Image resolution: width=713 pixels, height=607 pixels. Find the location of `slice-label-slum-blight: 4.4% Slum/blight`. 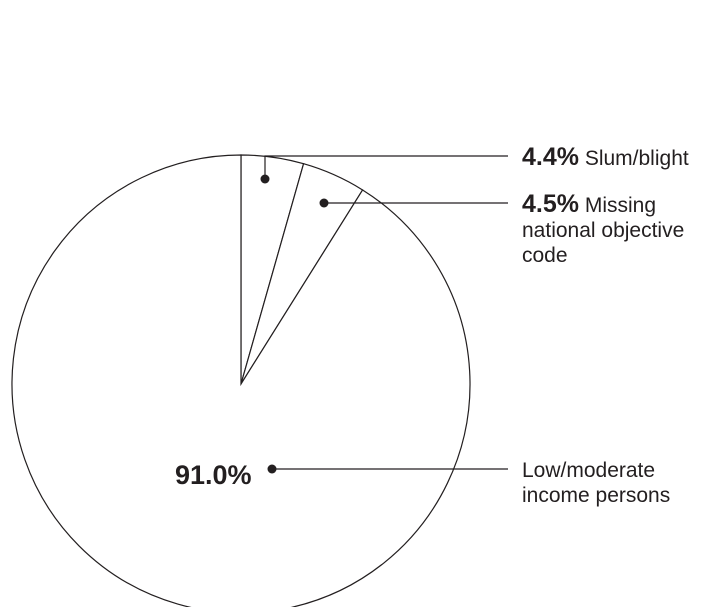

slice-label-slum-blight: 4.4% Slum/blight is located at coordinates (605, 158).